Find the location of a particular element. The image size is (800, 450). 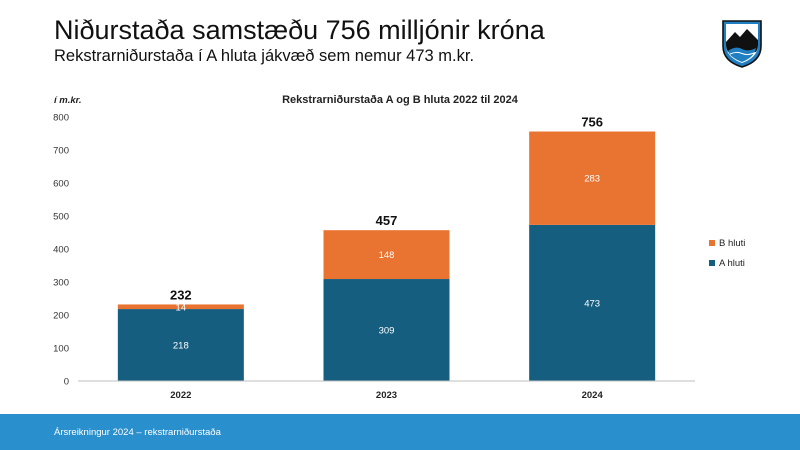

data-label: 283 is located at coordinates (592, 179).